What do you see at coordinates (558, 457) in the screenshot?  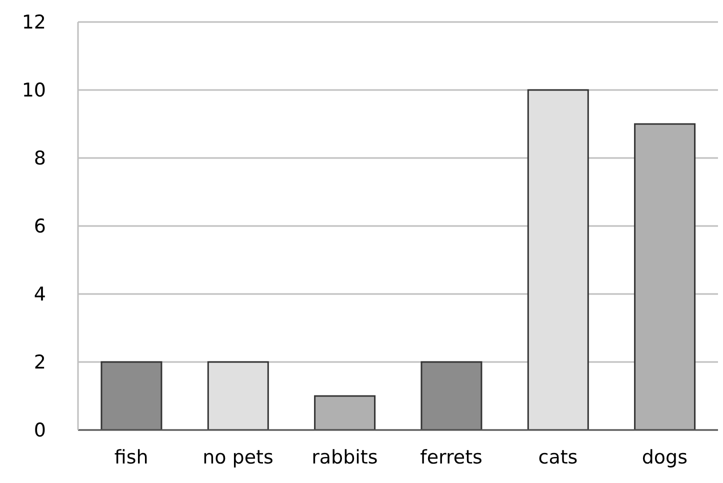 I see `x-tick-label: cats` at bounding box center [558, 457].